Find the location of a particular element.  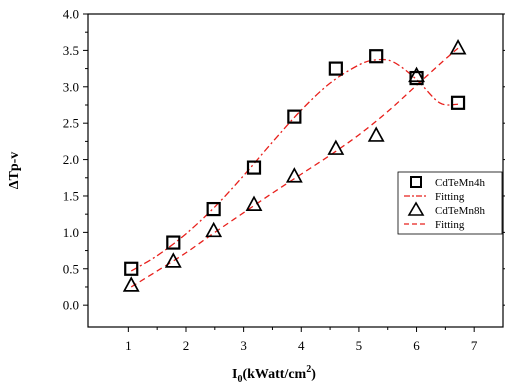

x-tick-label: 4 is located at coordinates (301, 345).